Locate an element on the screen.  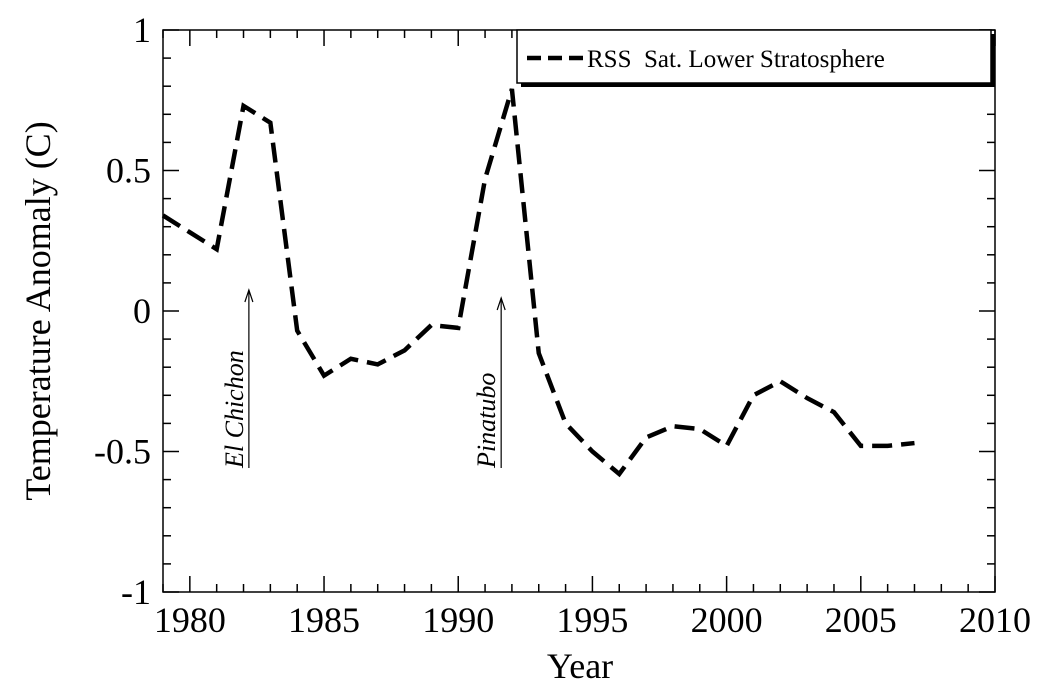
legend-box is located at coordinates (754, 56).